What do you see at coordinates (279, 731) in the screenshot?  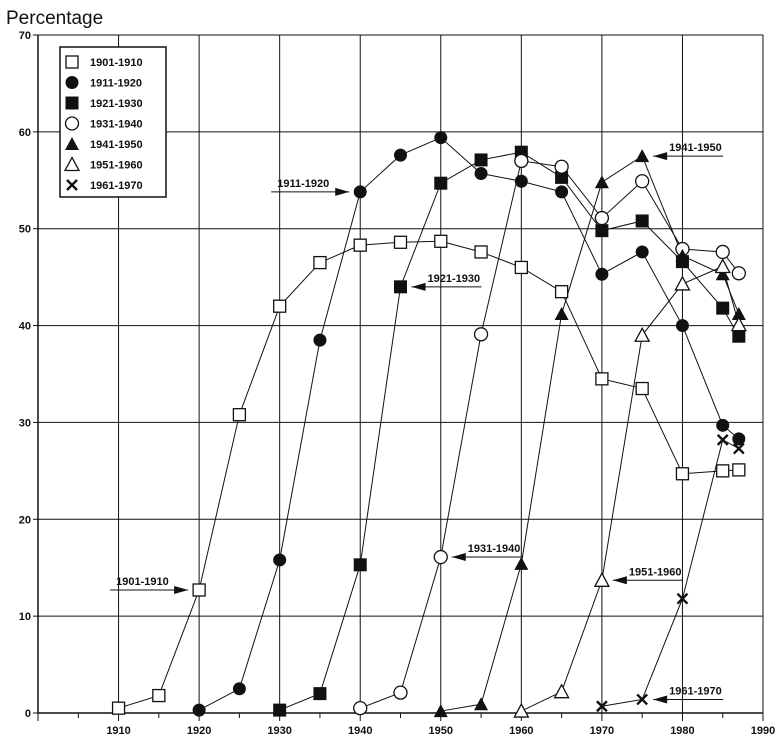 I see `x-tick-label: 1930` at bounding box center [279, 731].